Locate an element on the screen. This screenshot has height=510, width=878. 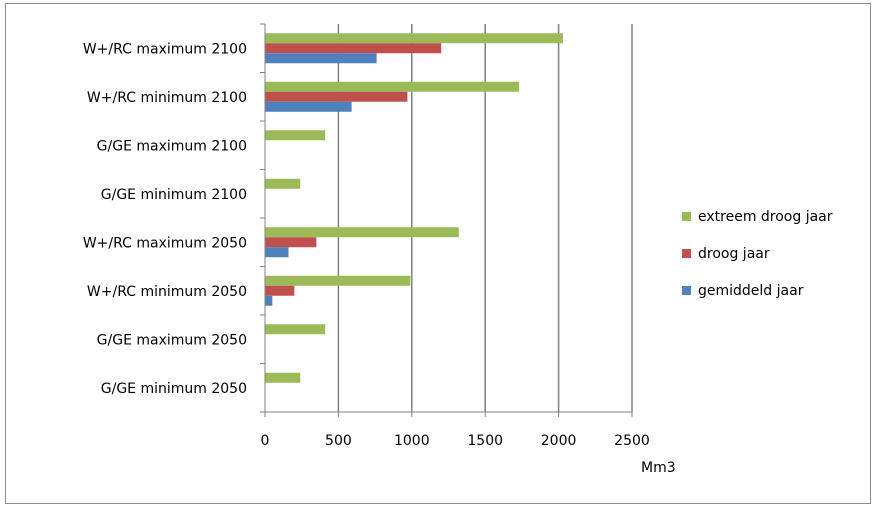
legend-label: extreem droog jaar is located at coordinates (765, 217).